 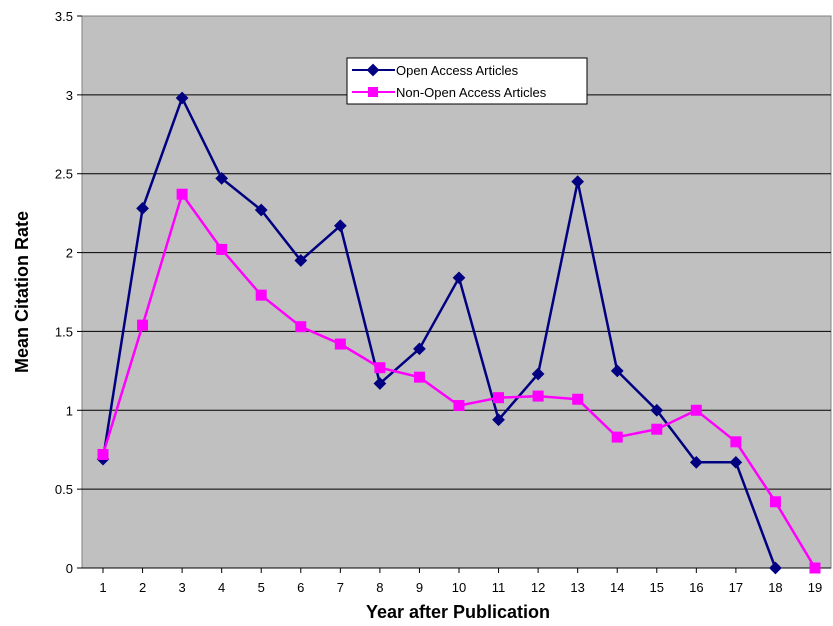 What do you see at coordinates (69, 410) in the screenshot?
I see `y-tick-label: 1` at bounding box center [69, 410].